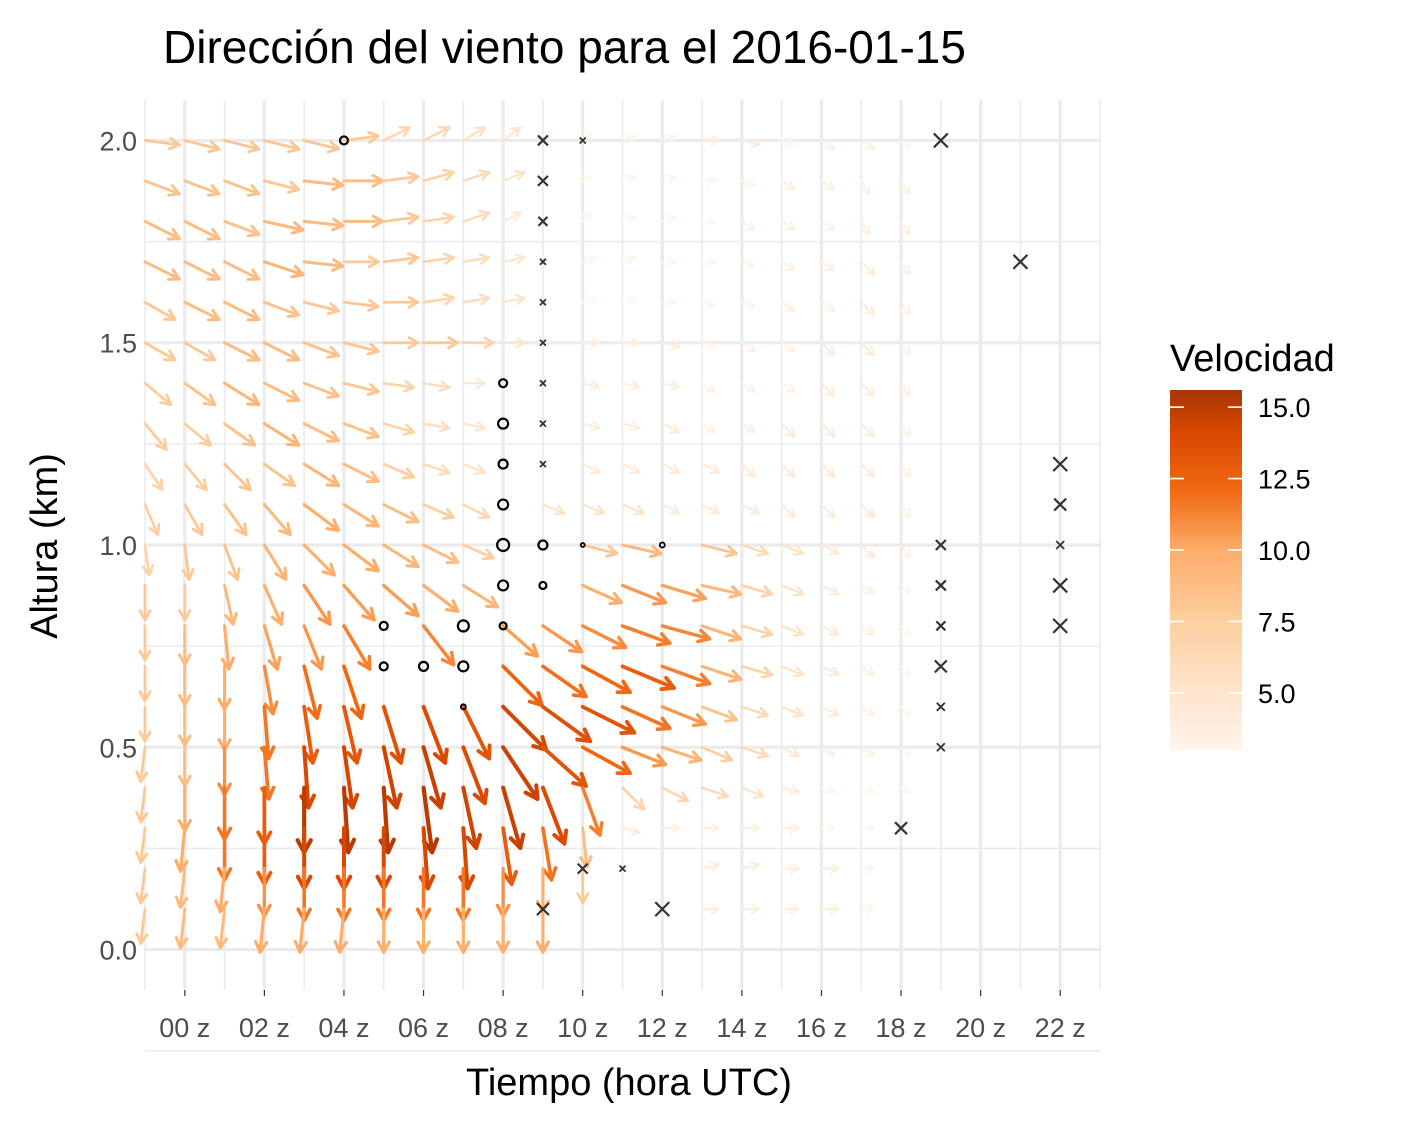  I want to click on velocity-legend: Velocidad 5.0 7.5 10.0 12.5 15.0, so click(1252, 544).